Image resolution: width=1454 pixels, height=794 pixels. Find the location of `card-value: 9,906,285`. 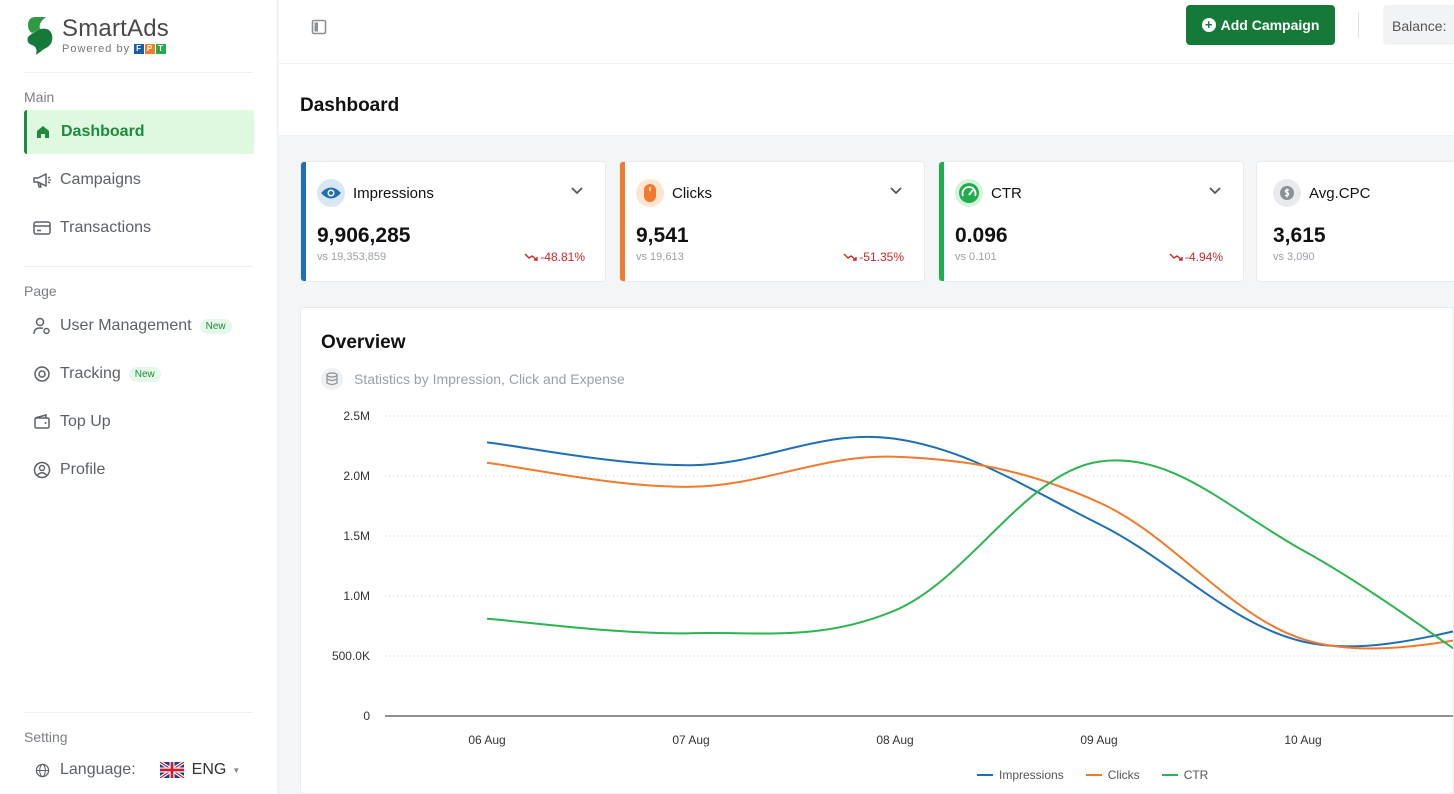

card-value: 9,906,285 is located at coordinates (364, 235).